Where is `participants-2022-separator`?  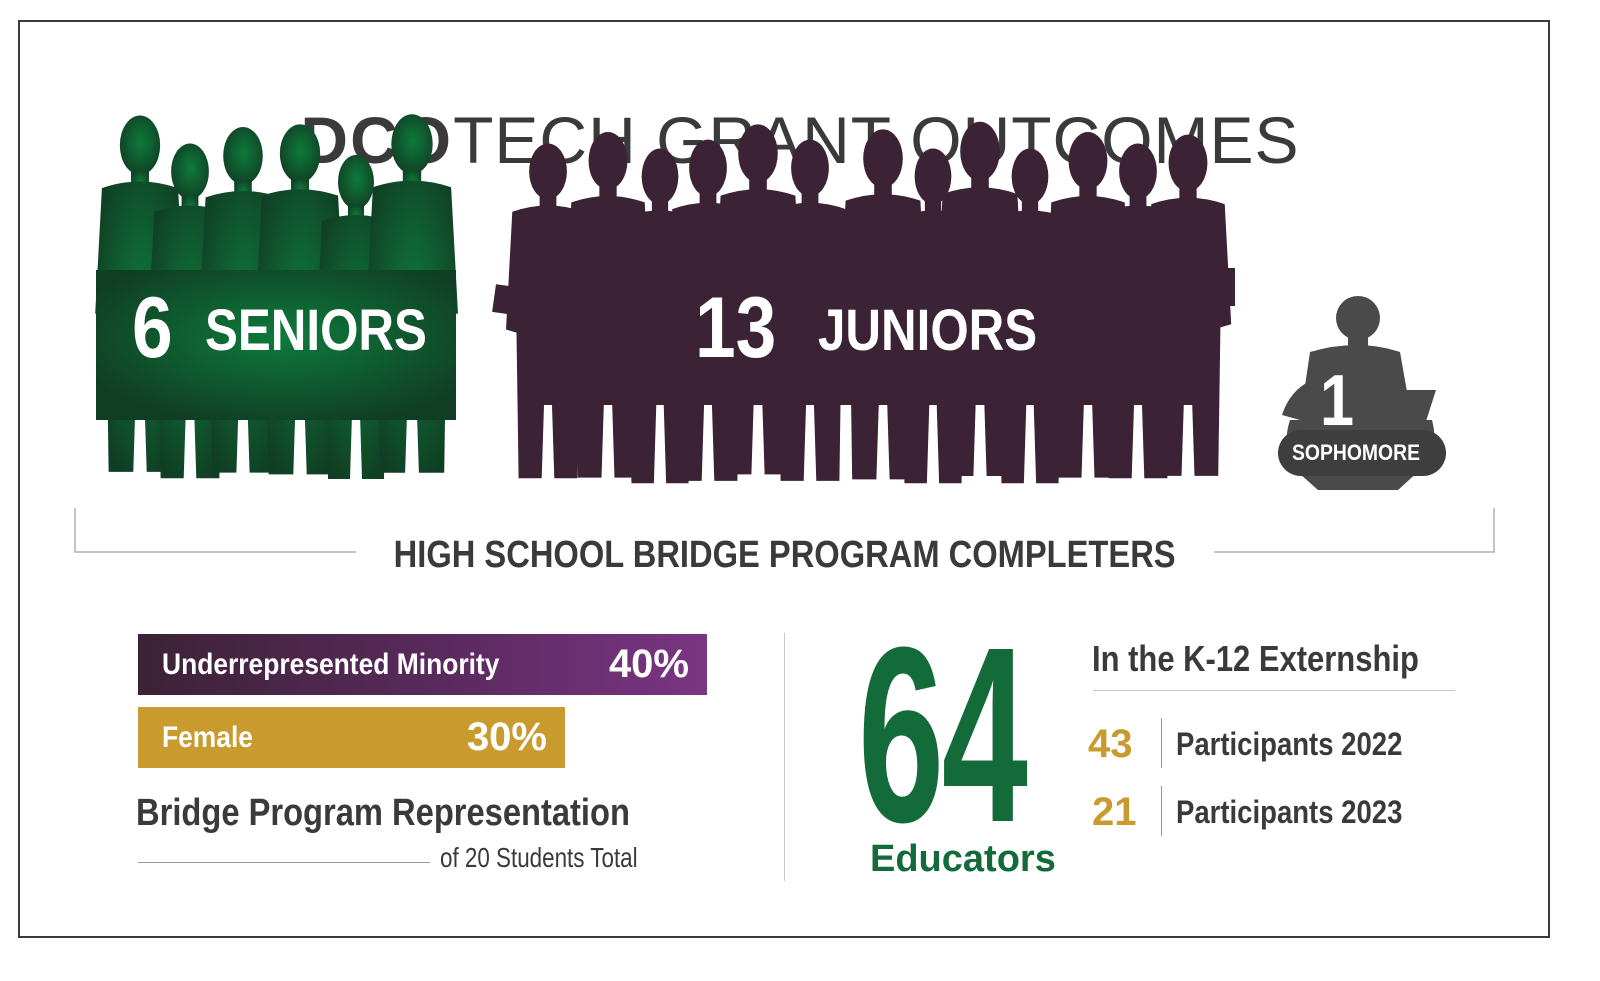 participants-2022-separator is located at coordinates (1161, 743).